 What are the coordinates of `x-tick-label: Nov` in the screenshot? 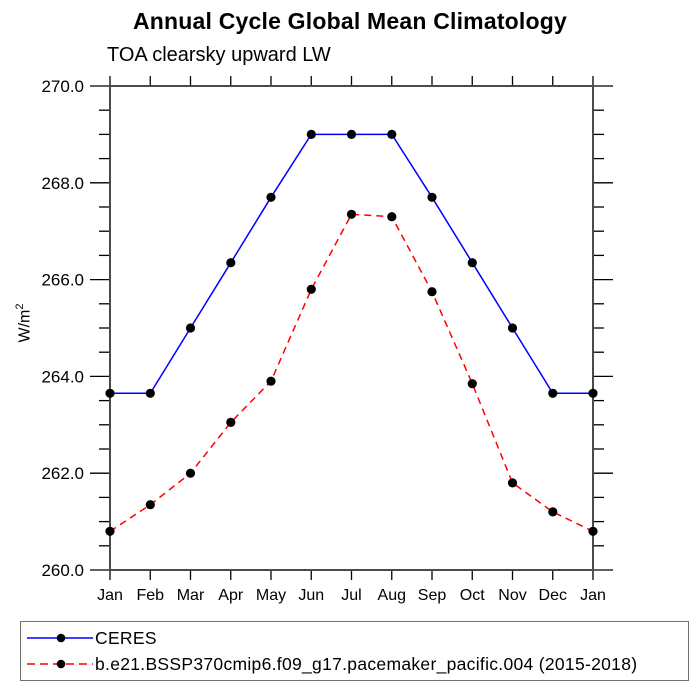 It's located at (512, 595).